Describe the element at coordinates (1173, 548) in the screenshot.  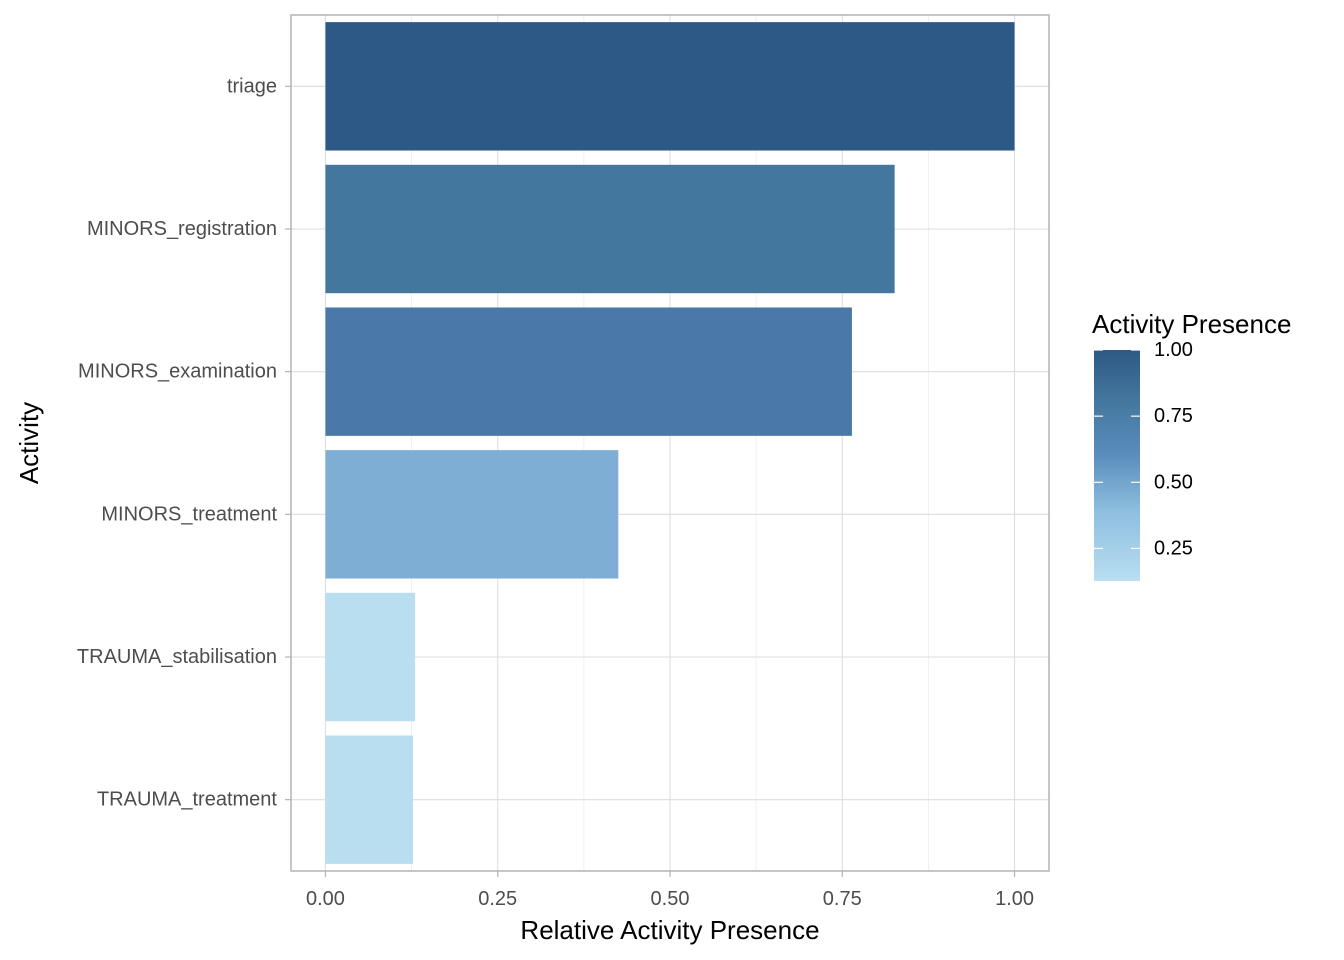
I see `legend-label: 0.25` at that location.